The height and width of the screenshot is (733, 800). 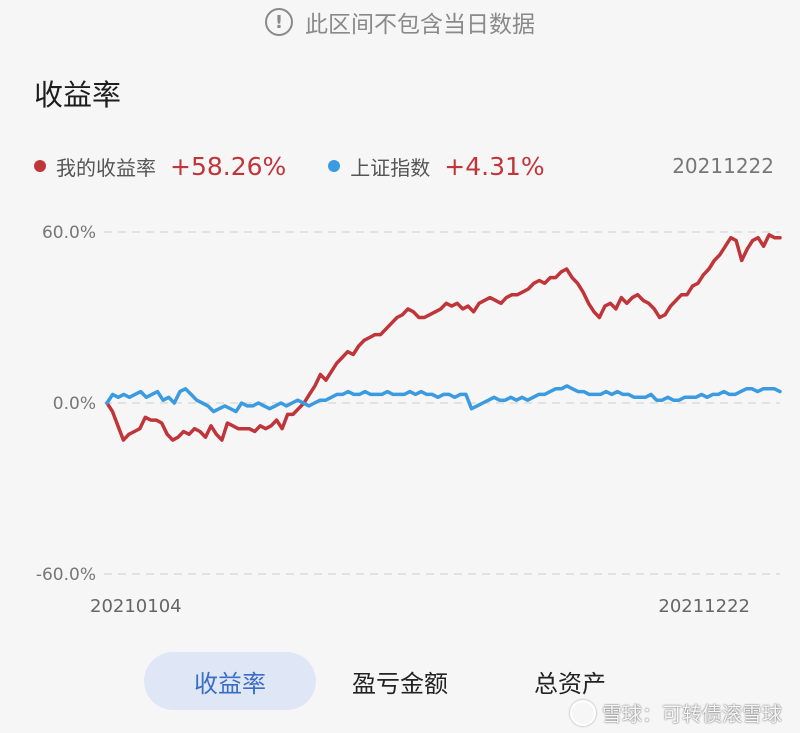 What do you see at coordinates (443, 399) in the screenshot?
I see `series-line-sse-index` at bounding box center [443, 399].